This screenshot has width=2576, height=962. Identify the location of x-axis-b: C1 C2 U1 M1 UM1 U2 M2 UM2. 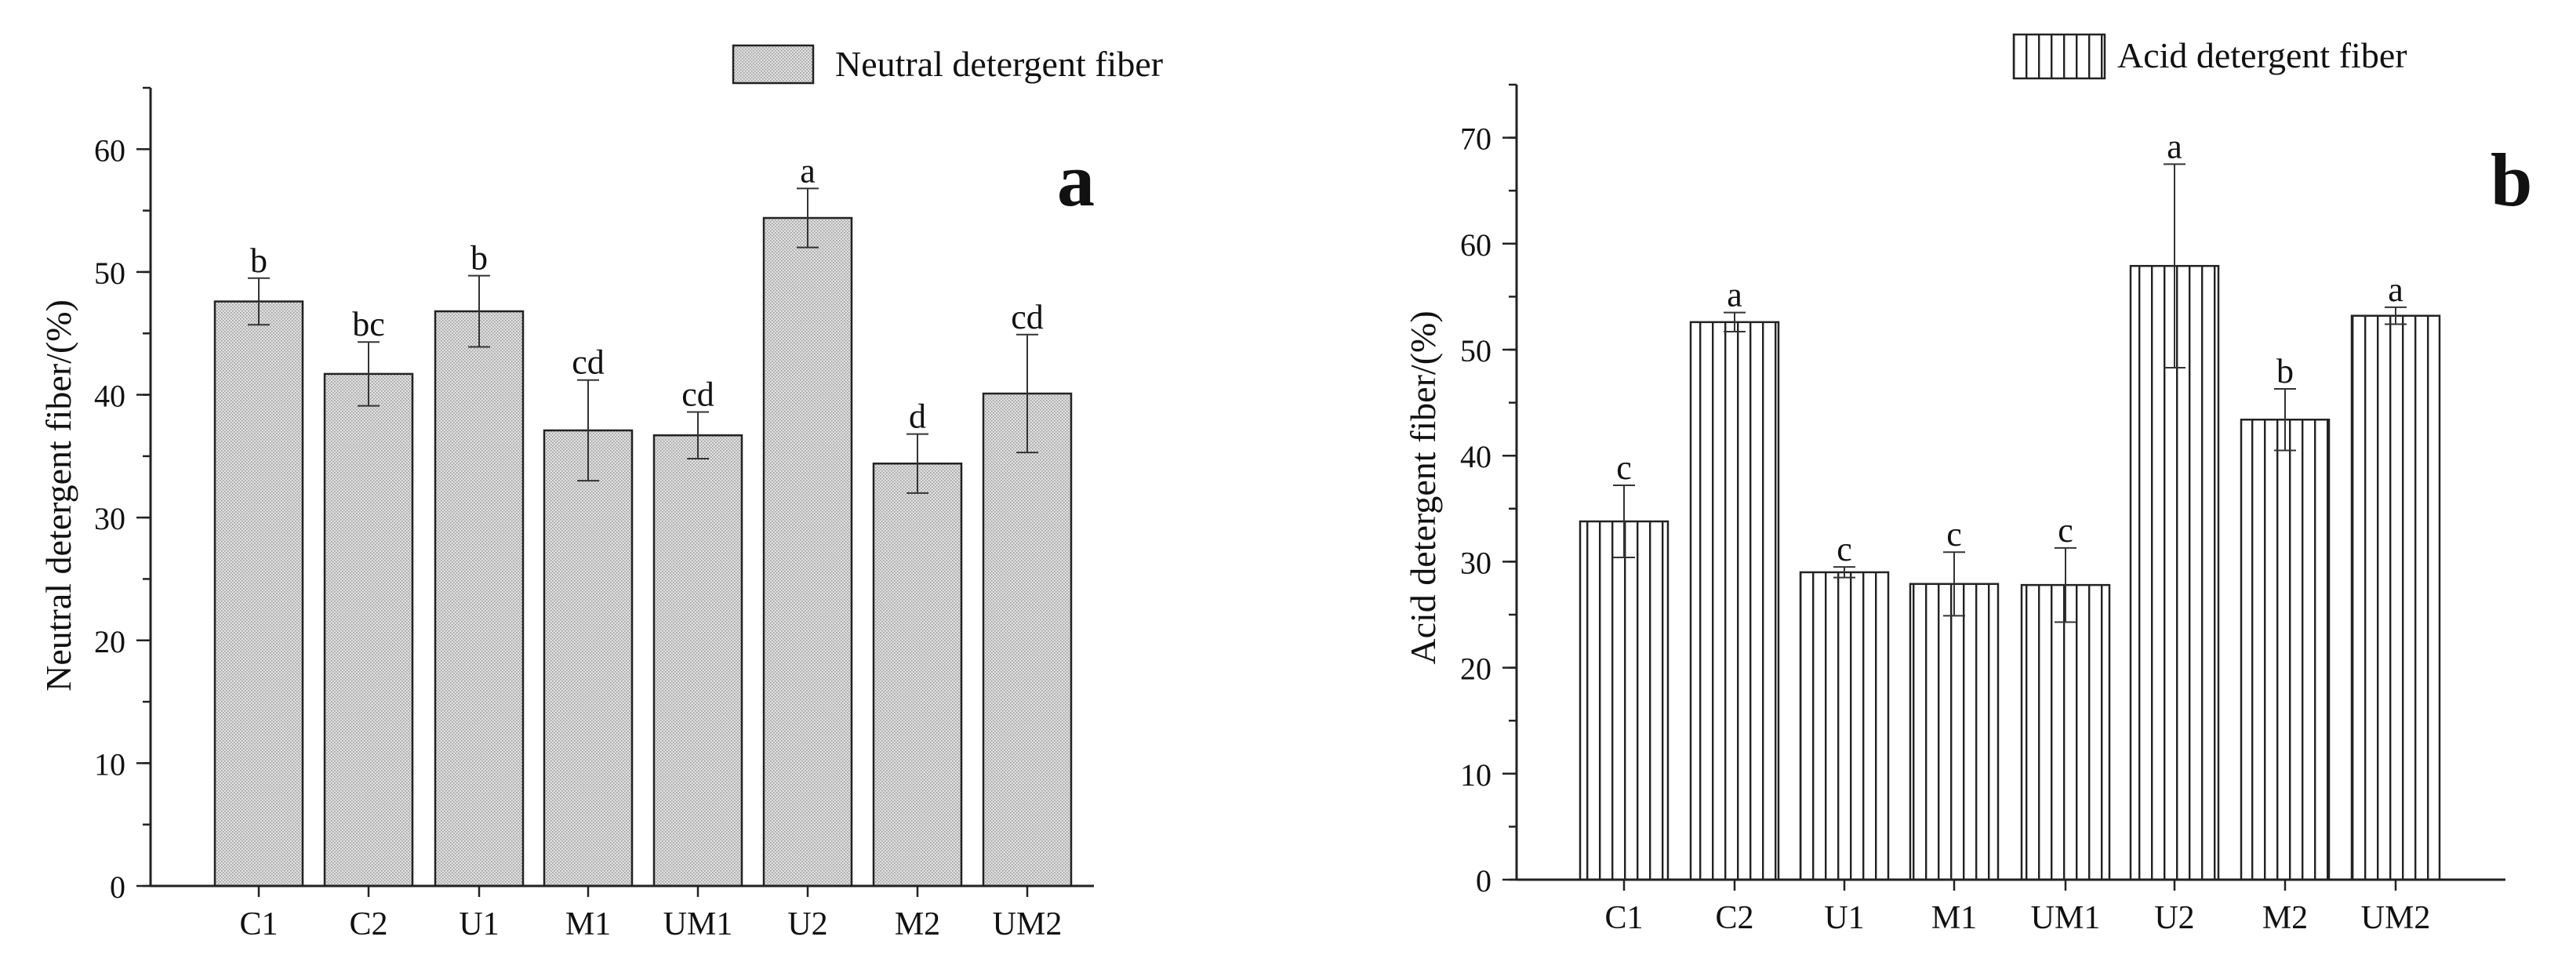
(2017, 908).